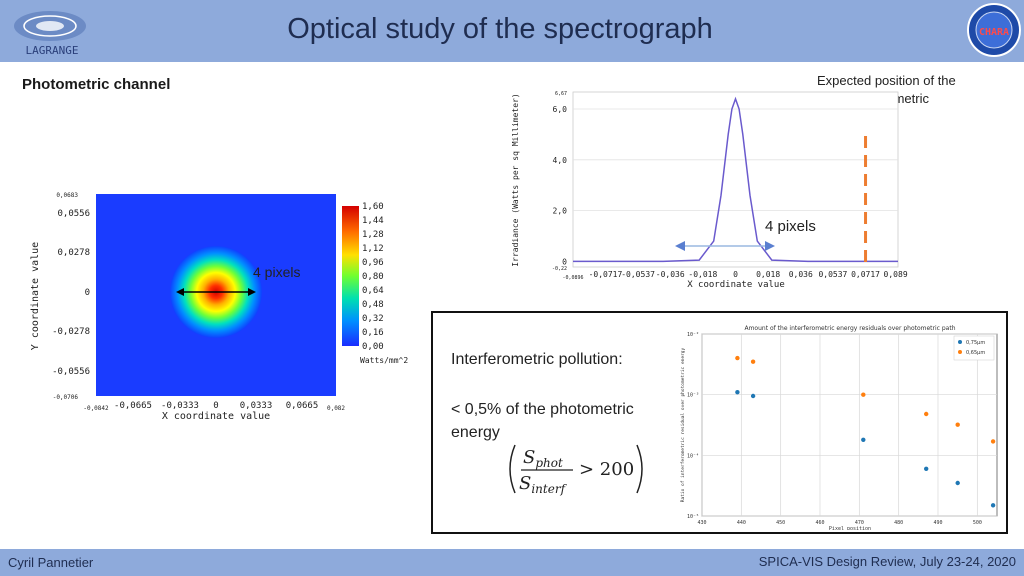 The width and height of the screenshot is (1024, 576). I want to click on scatter-x-tick: 480, so click(898, 523).